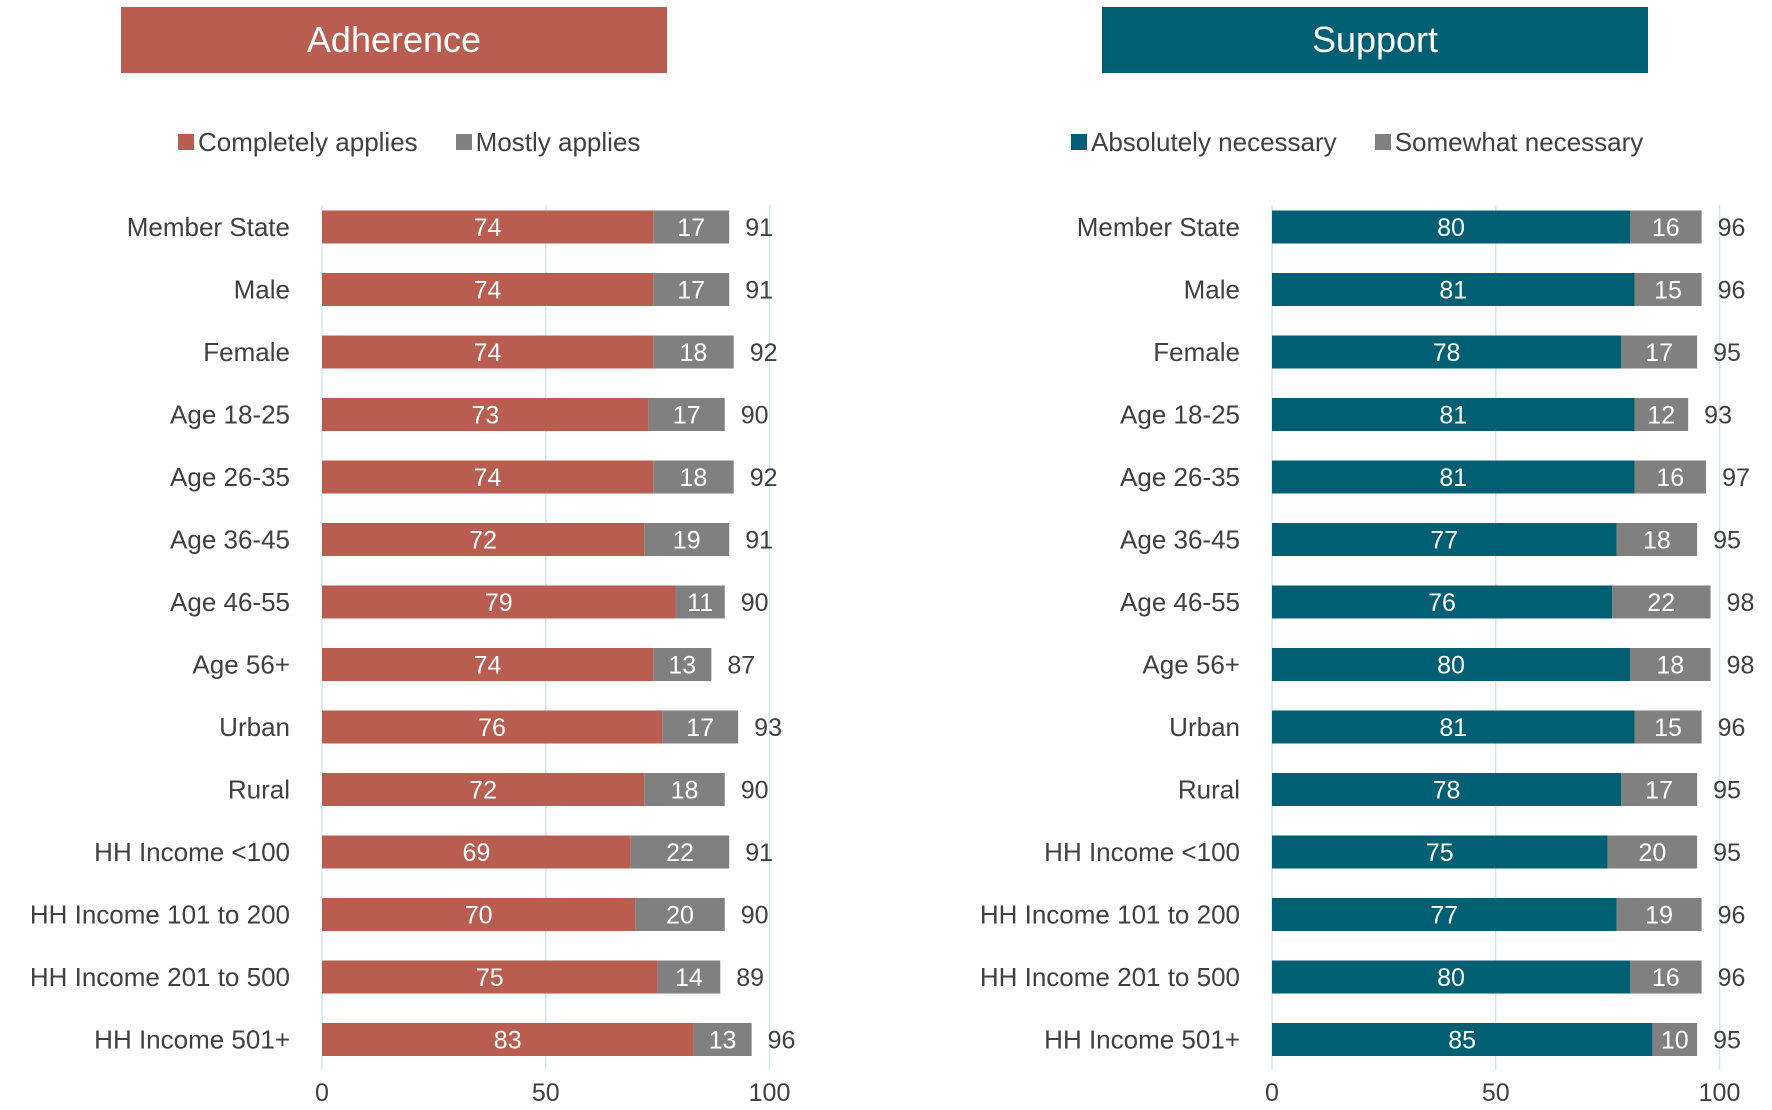  I want to click on adherence-data-label-mostly-applies-hh-income-101-to-200: 20, so click(680, 916).